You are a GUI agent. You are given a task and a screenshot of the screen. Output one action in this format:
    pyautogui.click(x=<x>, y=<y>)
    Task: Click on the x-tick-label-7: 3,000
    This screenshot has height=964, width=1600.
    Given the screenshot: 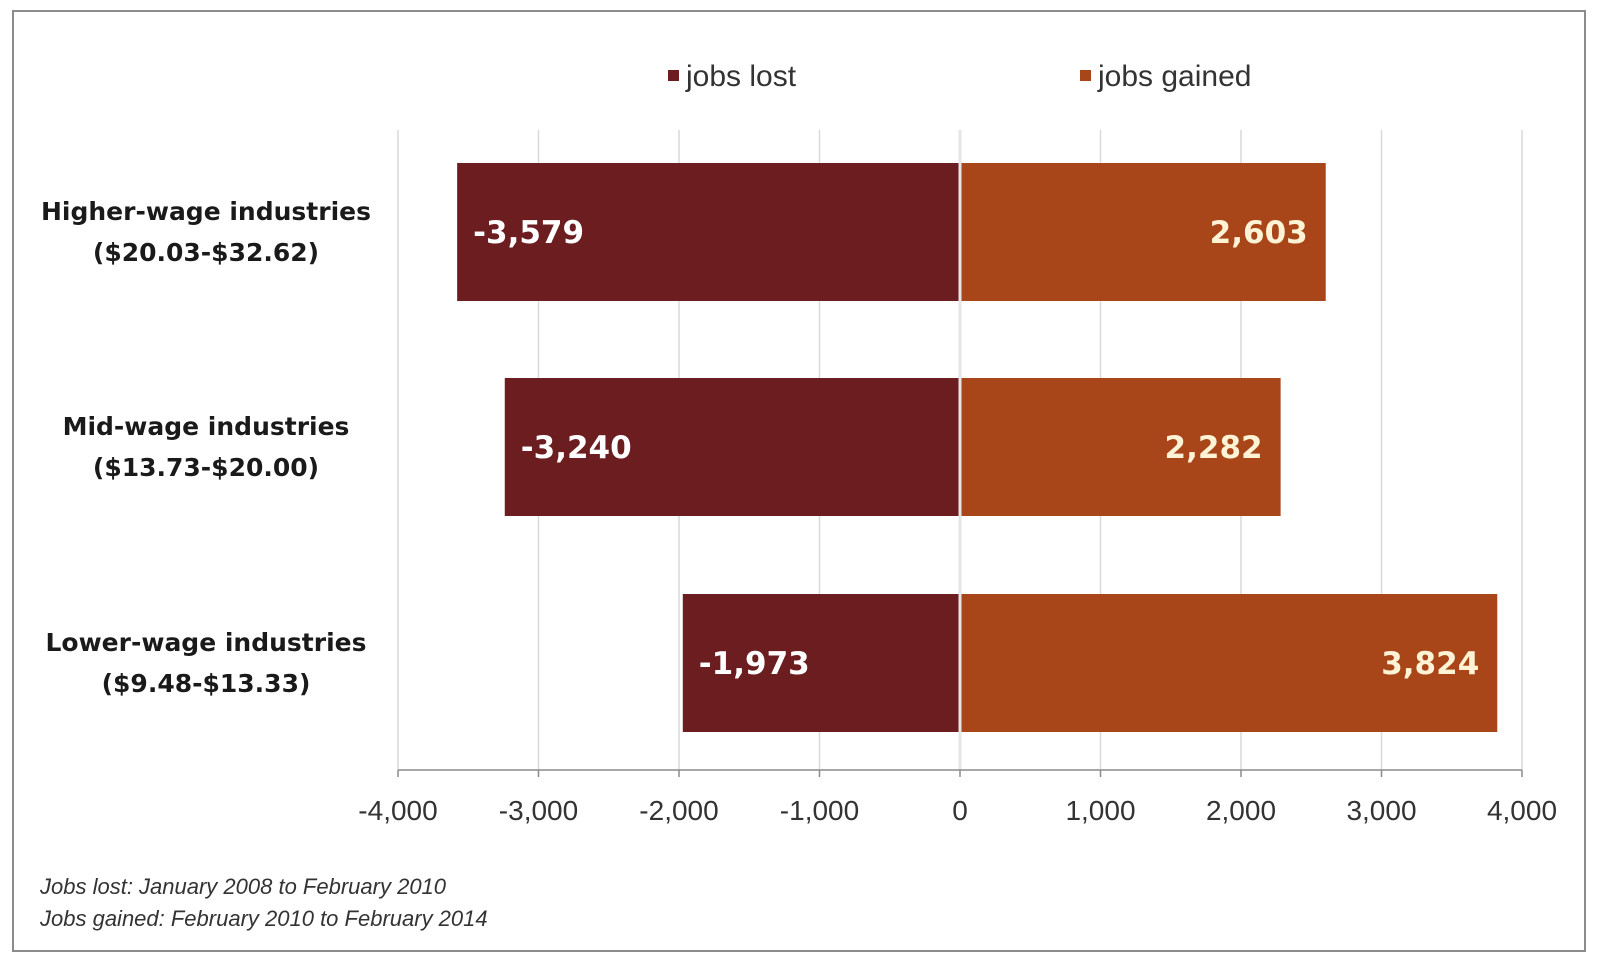 What is the action you would take?
    pyautogui.click(x=1381, y=810)
    